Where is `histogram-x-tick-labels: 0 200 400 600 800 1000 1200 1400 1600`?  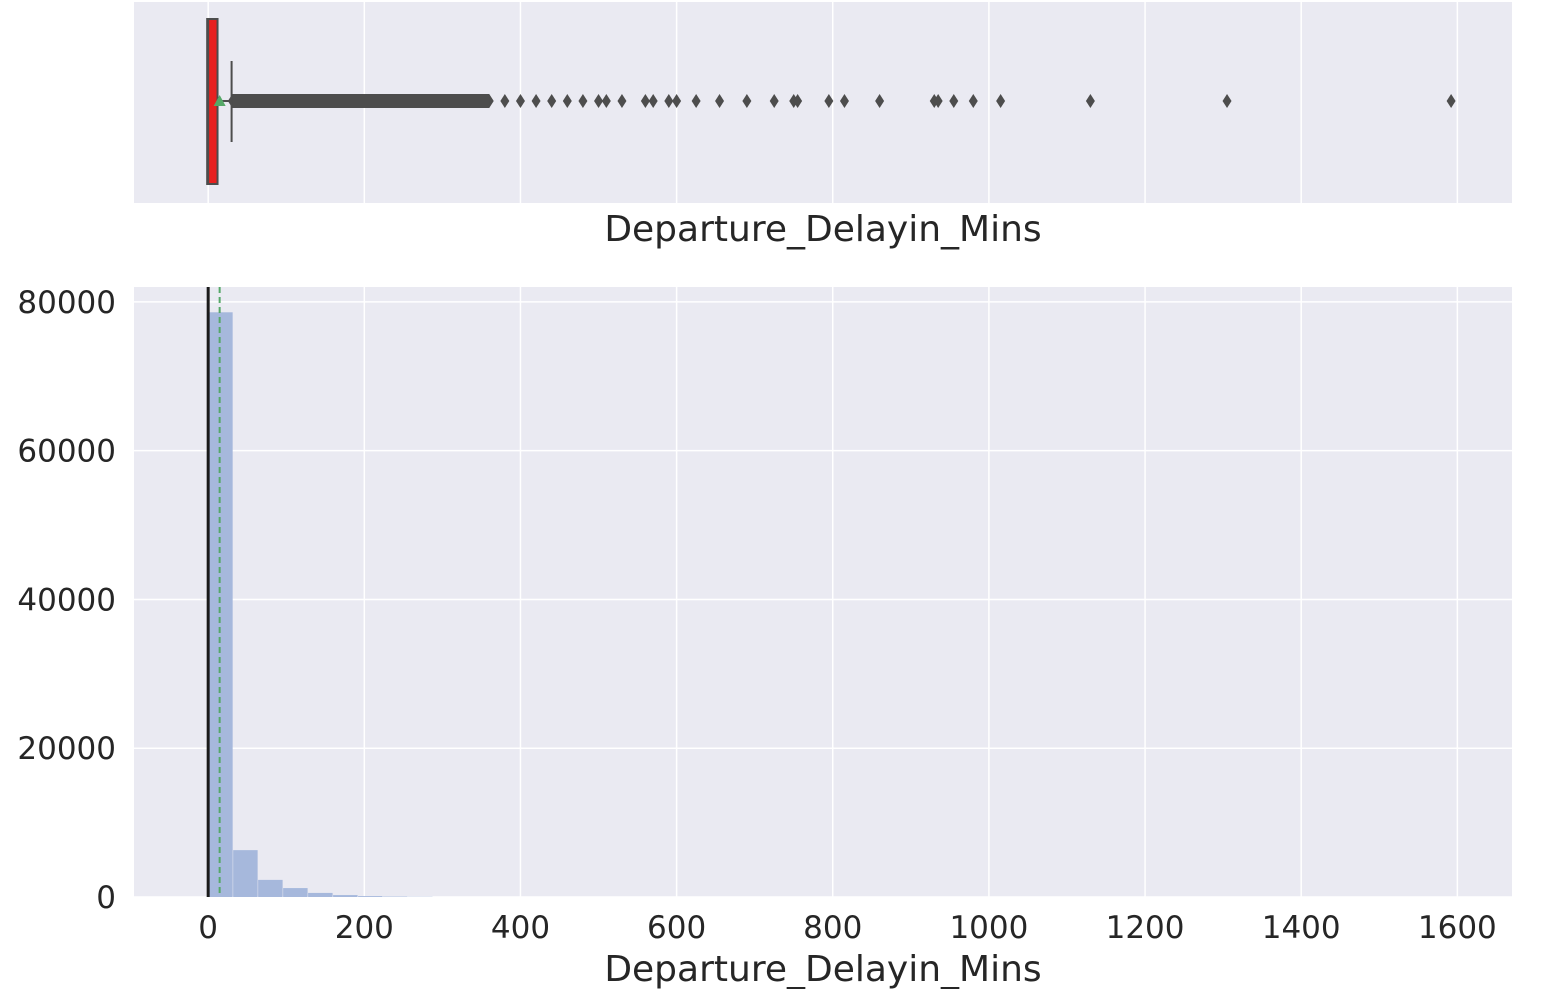
histogram-x-tick-labels: 0 200 400 600 800 1000 1200 1400 1600 is located at coordinates (847, 928).